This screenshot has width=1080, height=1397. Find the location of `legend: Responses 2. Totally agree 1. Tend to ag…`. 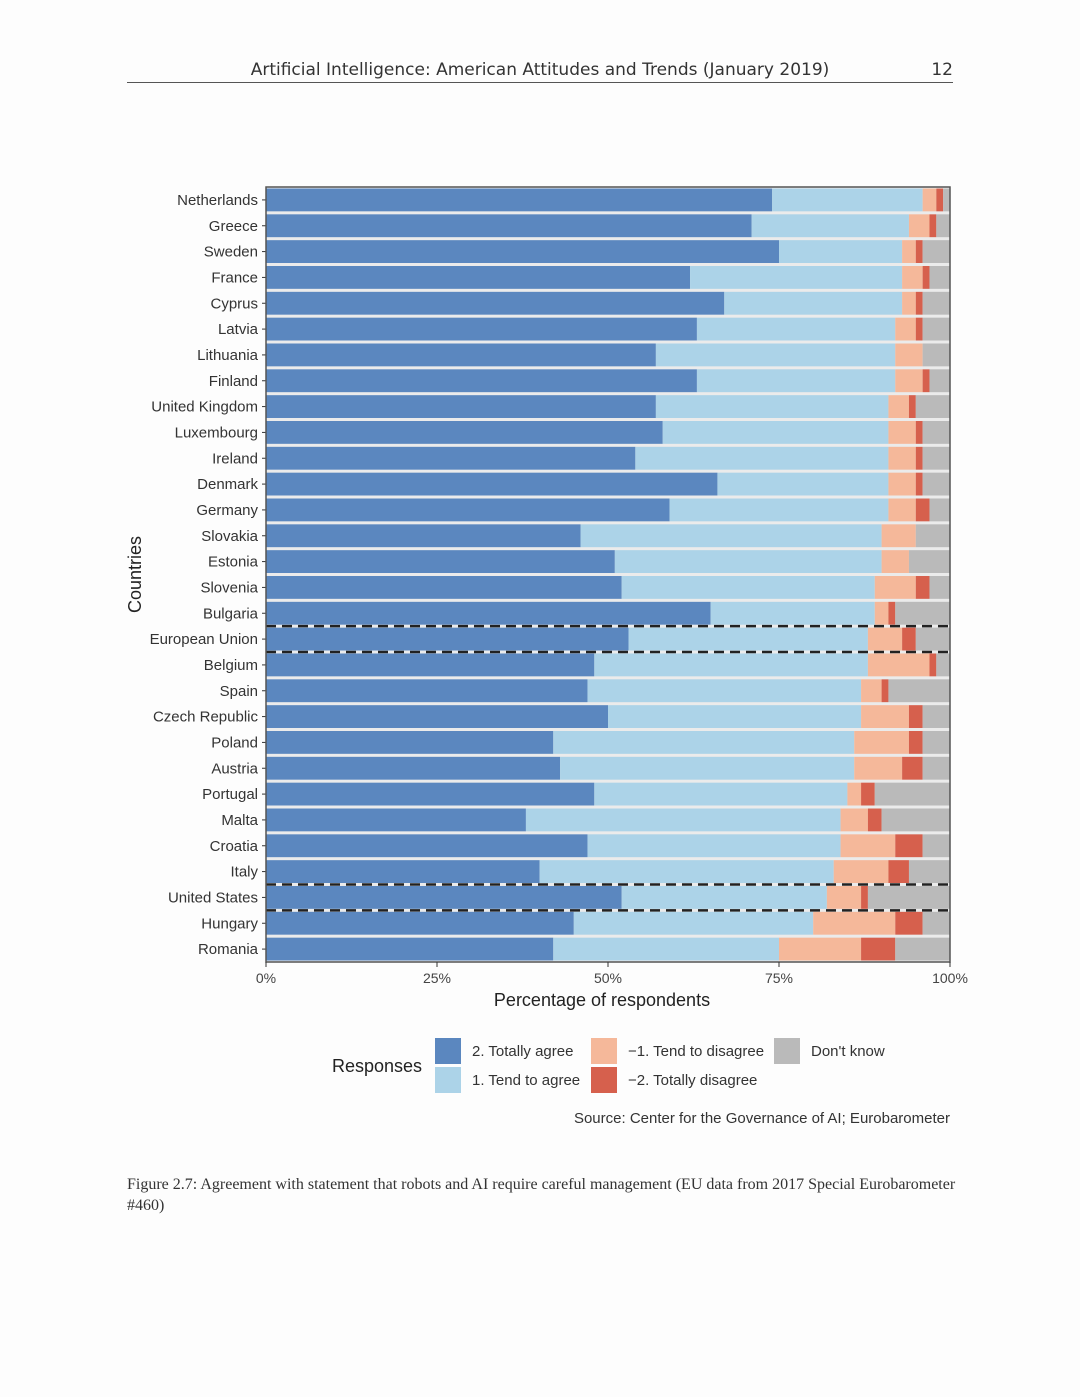

legend: Responses 2. Totally agree 1. Tend to ag… is located at coordinates (650, 1071).